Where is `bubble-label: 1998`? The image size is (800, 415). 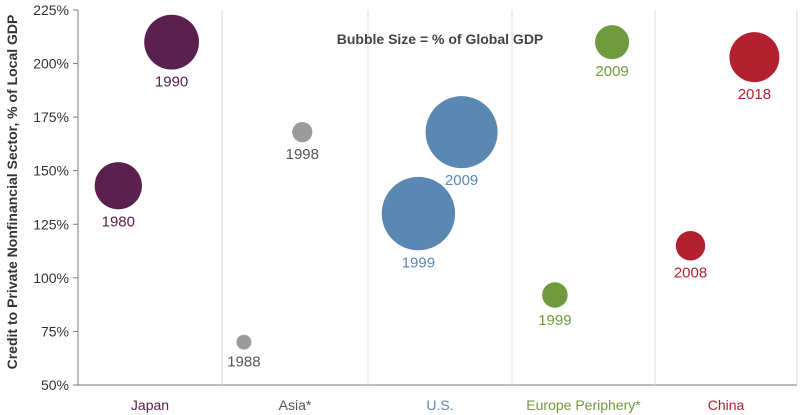 bubble-label: 1998 is located at coordinates (302, 154).